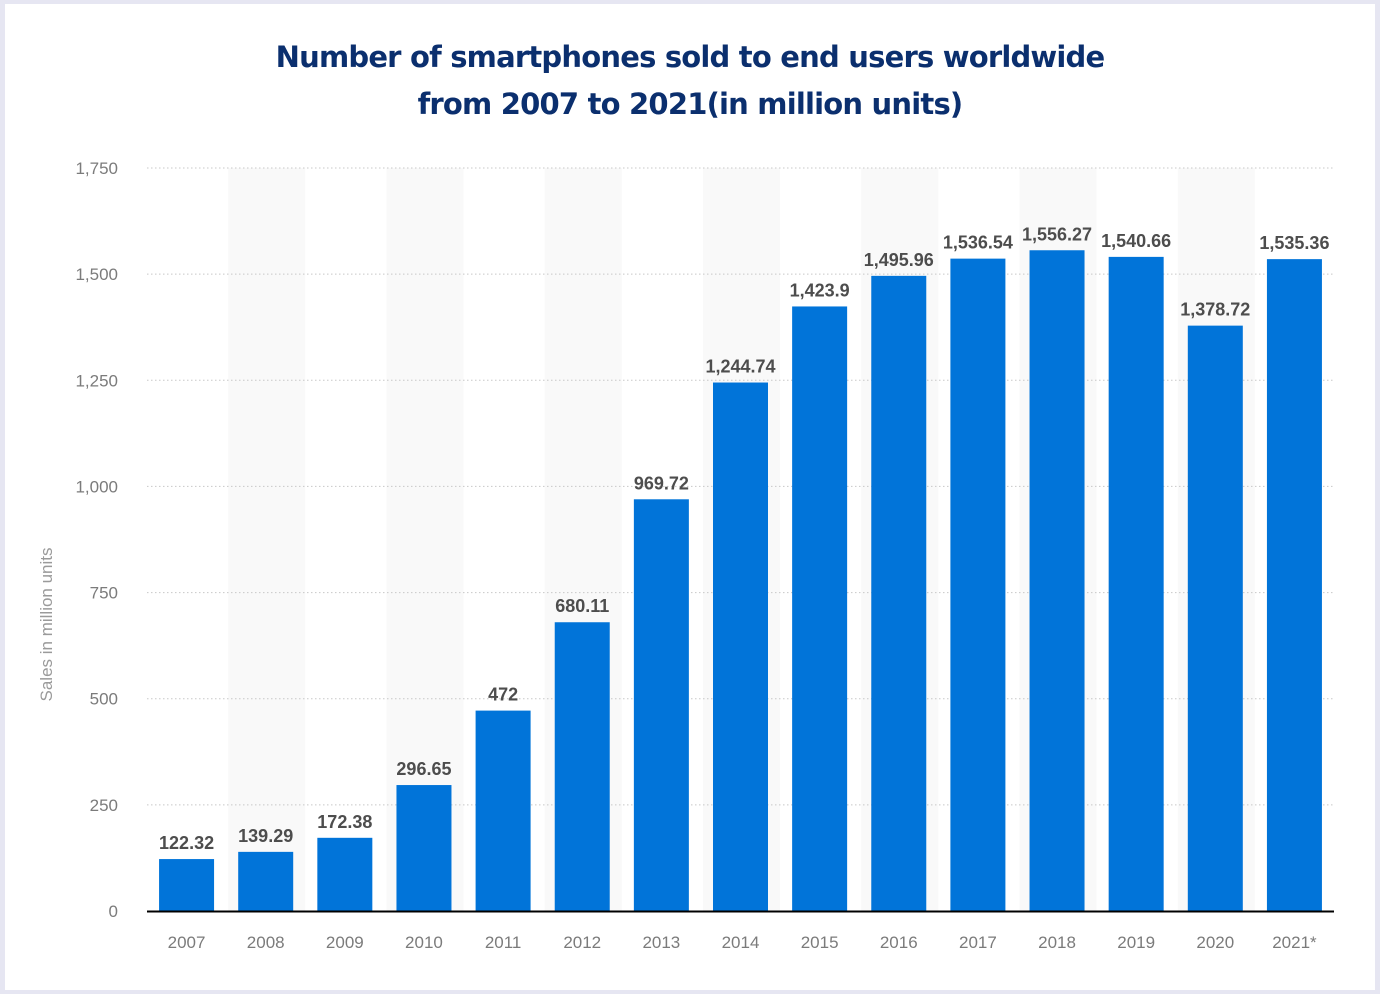  What do you see at coordinates (820, 290) in the screenshot?
I see `data-label: 1,423.9` at bounding box center [820, 290].